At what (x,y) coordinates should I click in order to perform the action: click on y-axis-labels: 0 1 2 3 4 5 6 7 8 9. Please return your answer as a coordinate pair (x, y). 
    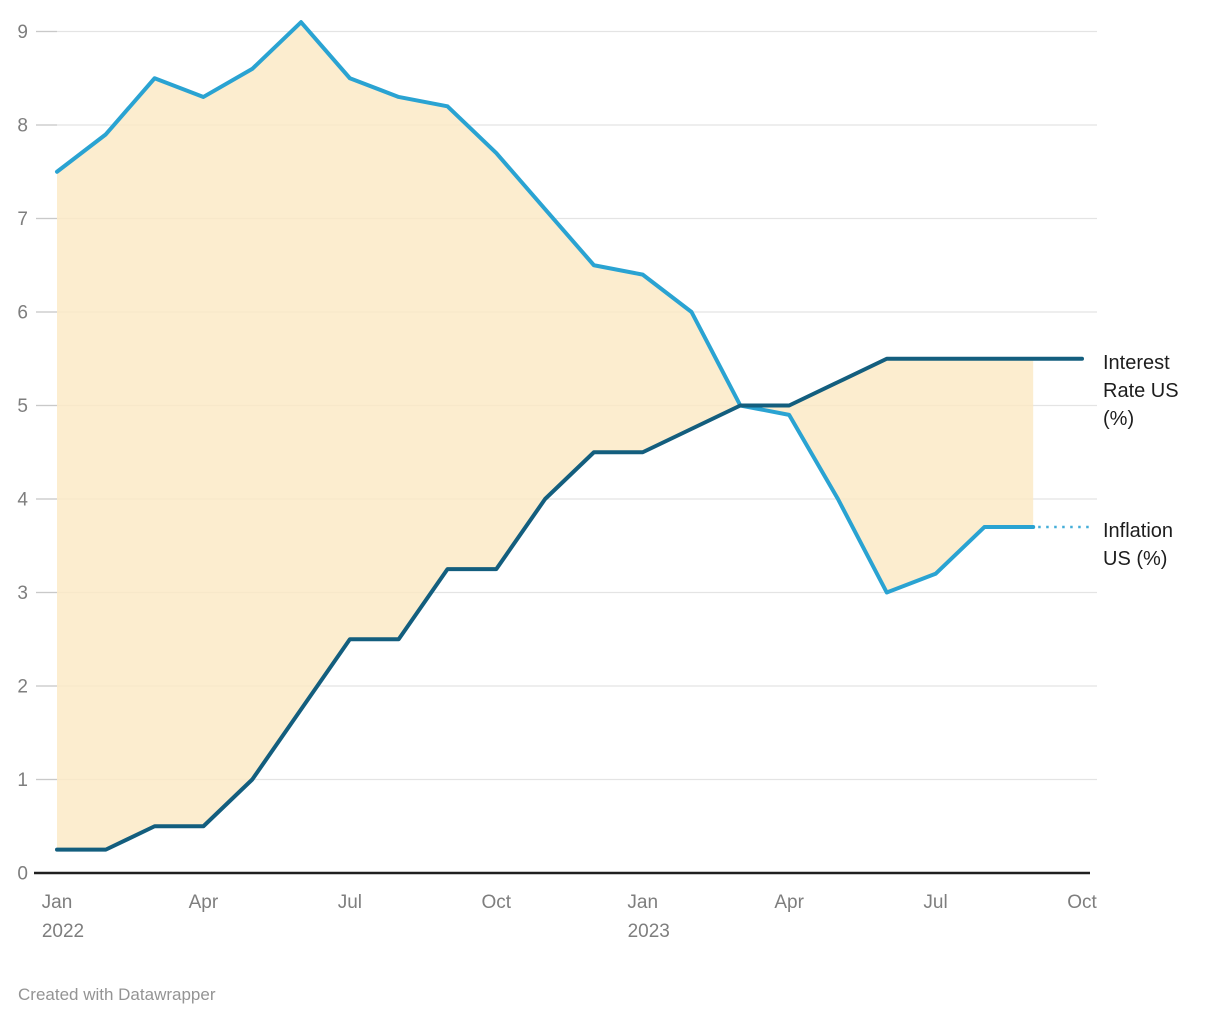
    Looking at the image, I should click on (22, 453).